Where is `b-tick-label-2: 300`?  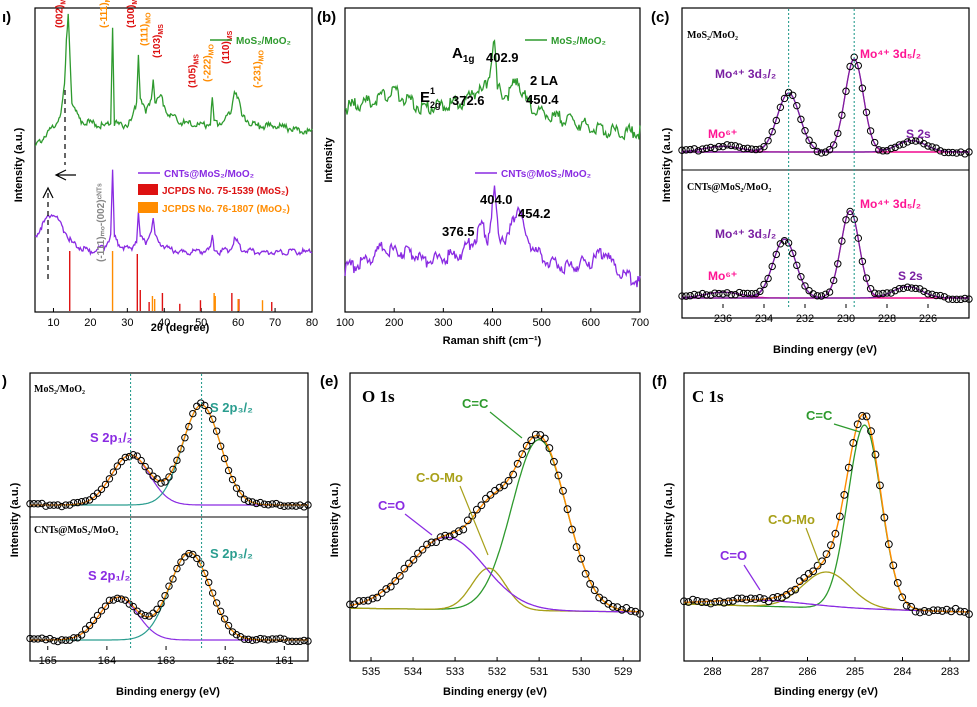 b-tick-label-2: 300 is located at coordinates (443, 323).